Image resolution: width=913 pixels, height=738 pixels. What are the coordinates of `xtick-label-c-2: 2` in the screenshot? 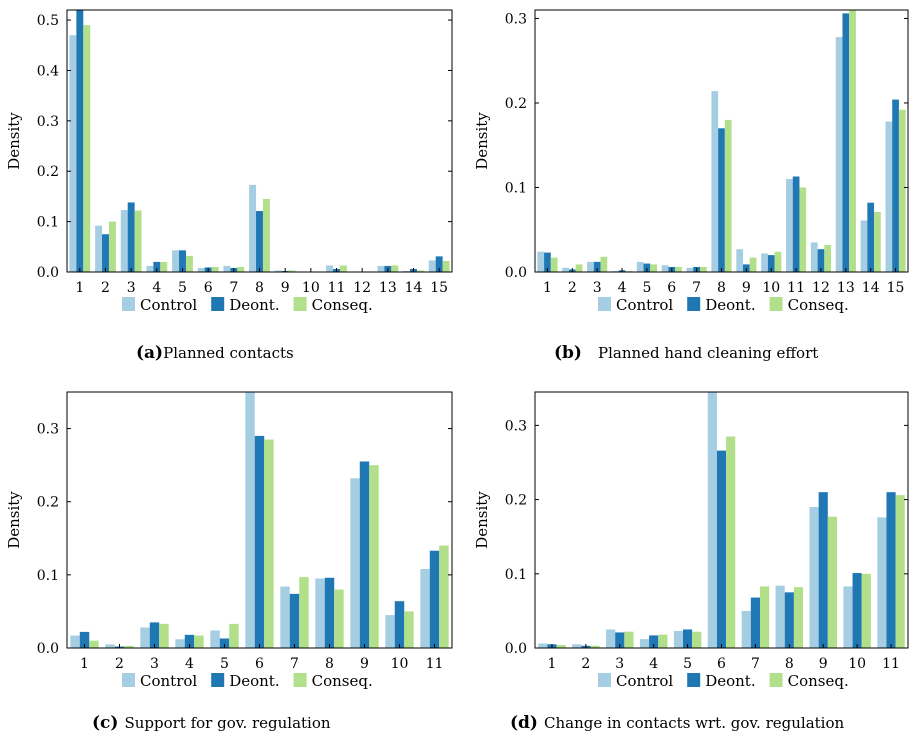 It's located at (119, 664).